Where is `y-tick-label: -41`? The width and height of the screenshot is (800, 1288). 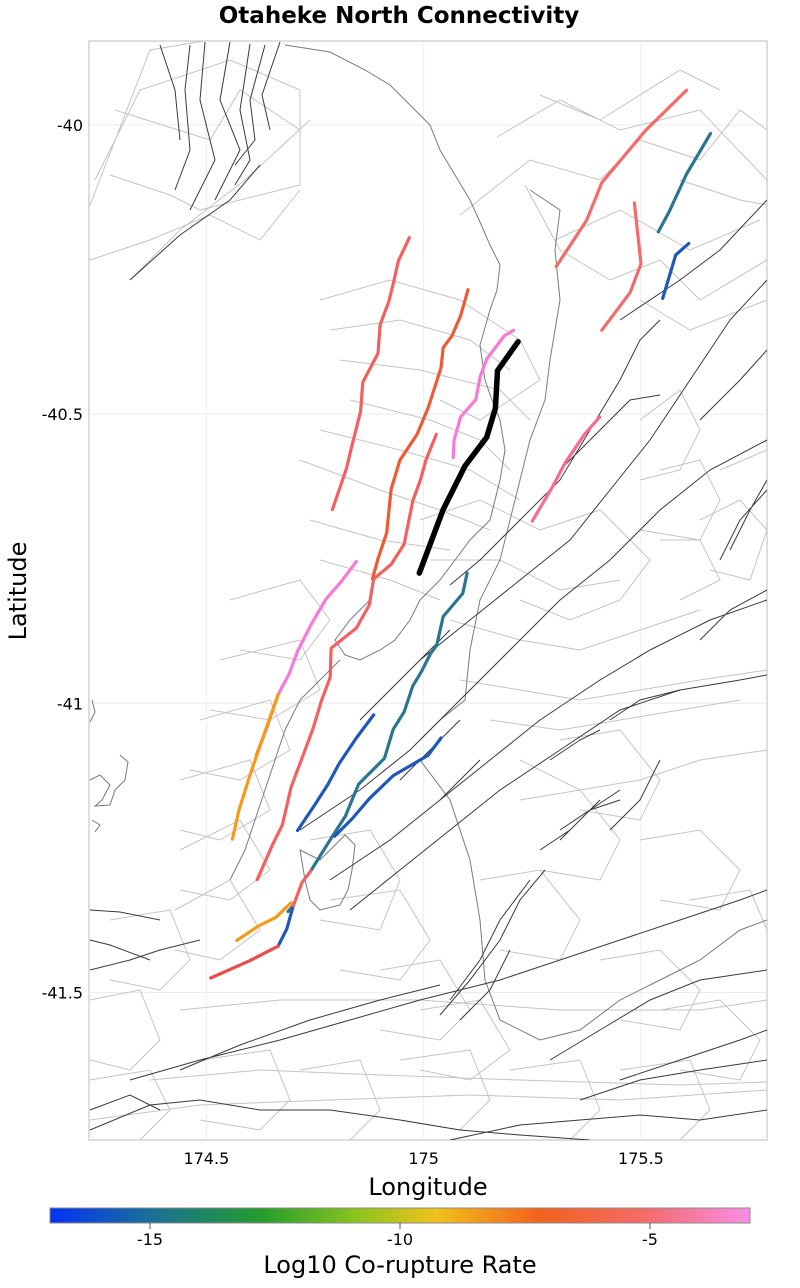
y-tick-label: -41 is located at coordinates (70, 703).